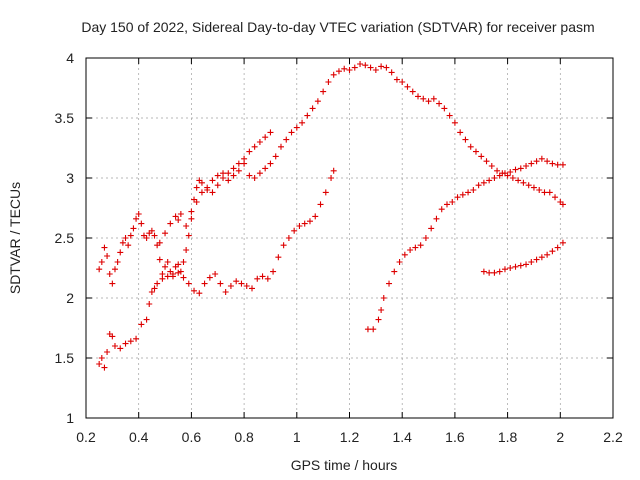 The height and width of the screenshot is (480, 640). I want to click on x-tick-label: 1.4, so click(402, 437).